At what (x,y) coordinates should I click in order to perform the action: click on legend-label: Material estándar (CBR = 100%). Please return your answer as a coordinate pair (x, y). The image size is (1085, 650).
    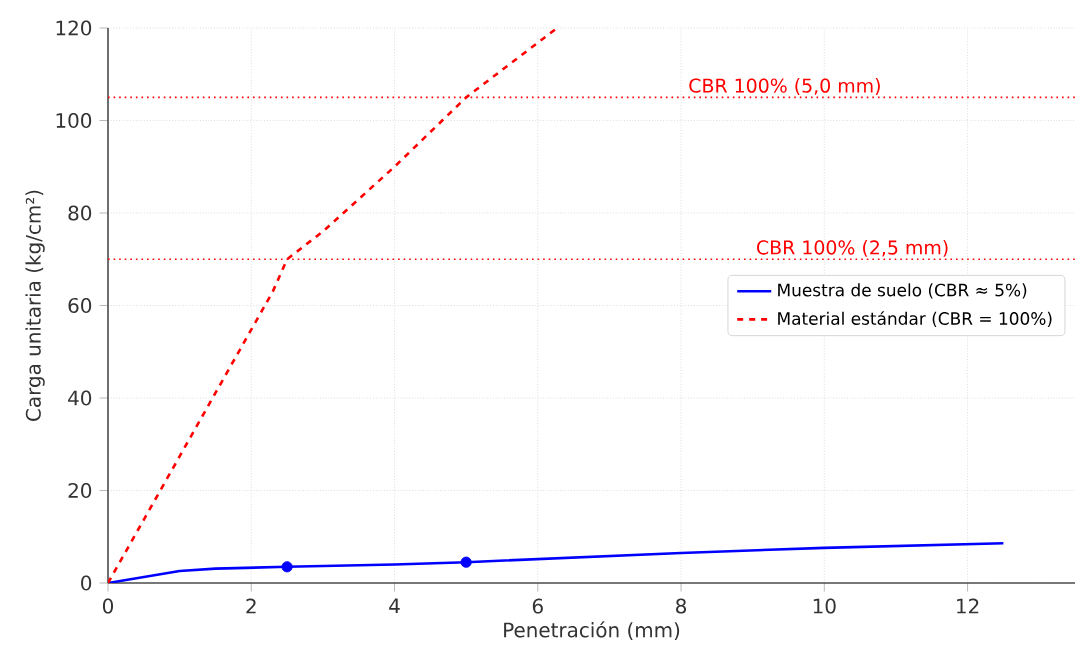
    Looking at the image, I should click on (915, 319).